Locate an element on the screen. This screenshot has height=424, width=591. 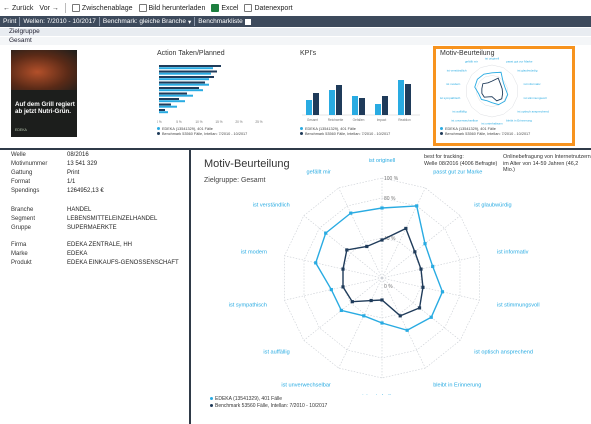
forward-button: Vor → is located at coordinates (49, 8).